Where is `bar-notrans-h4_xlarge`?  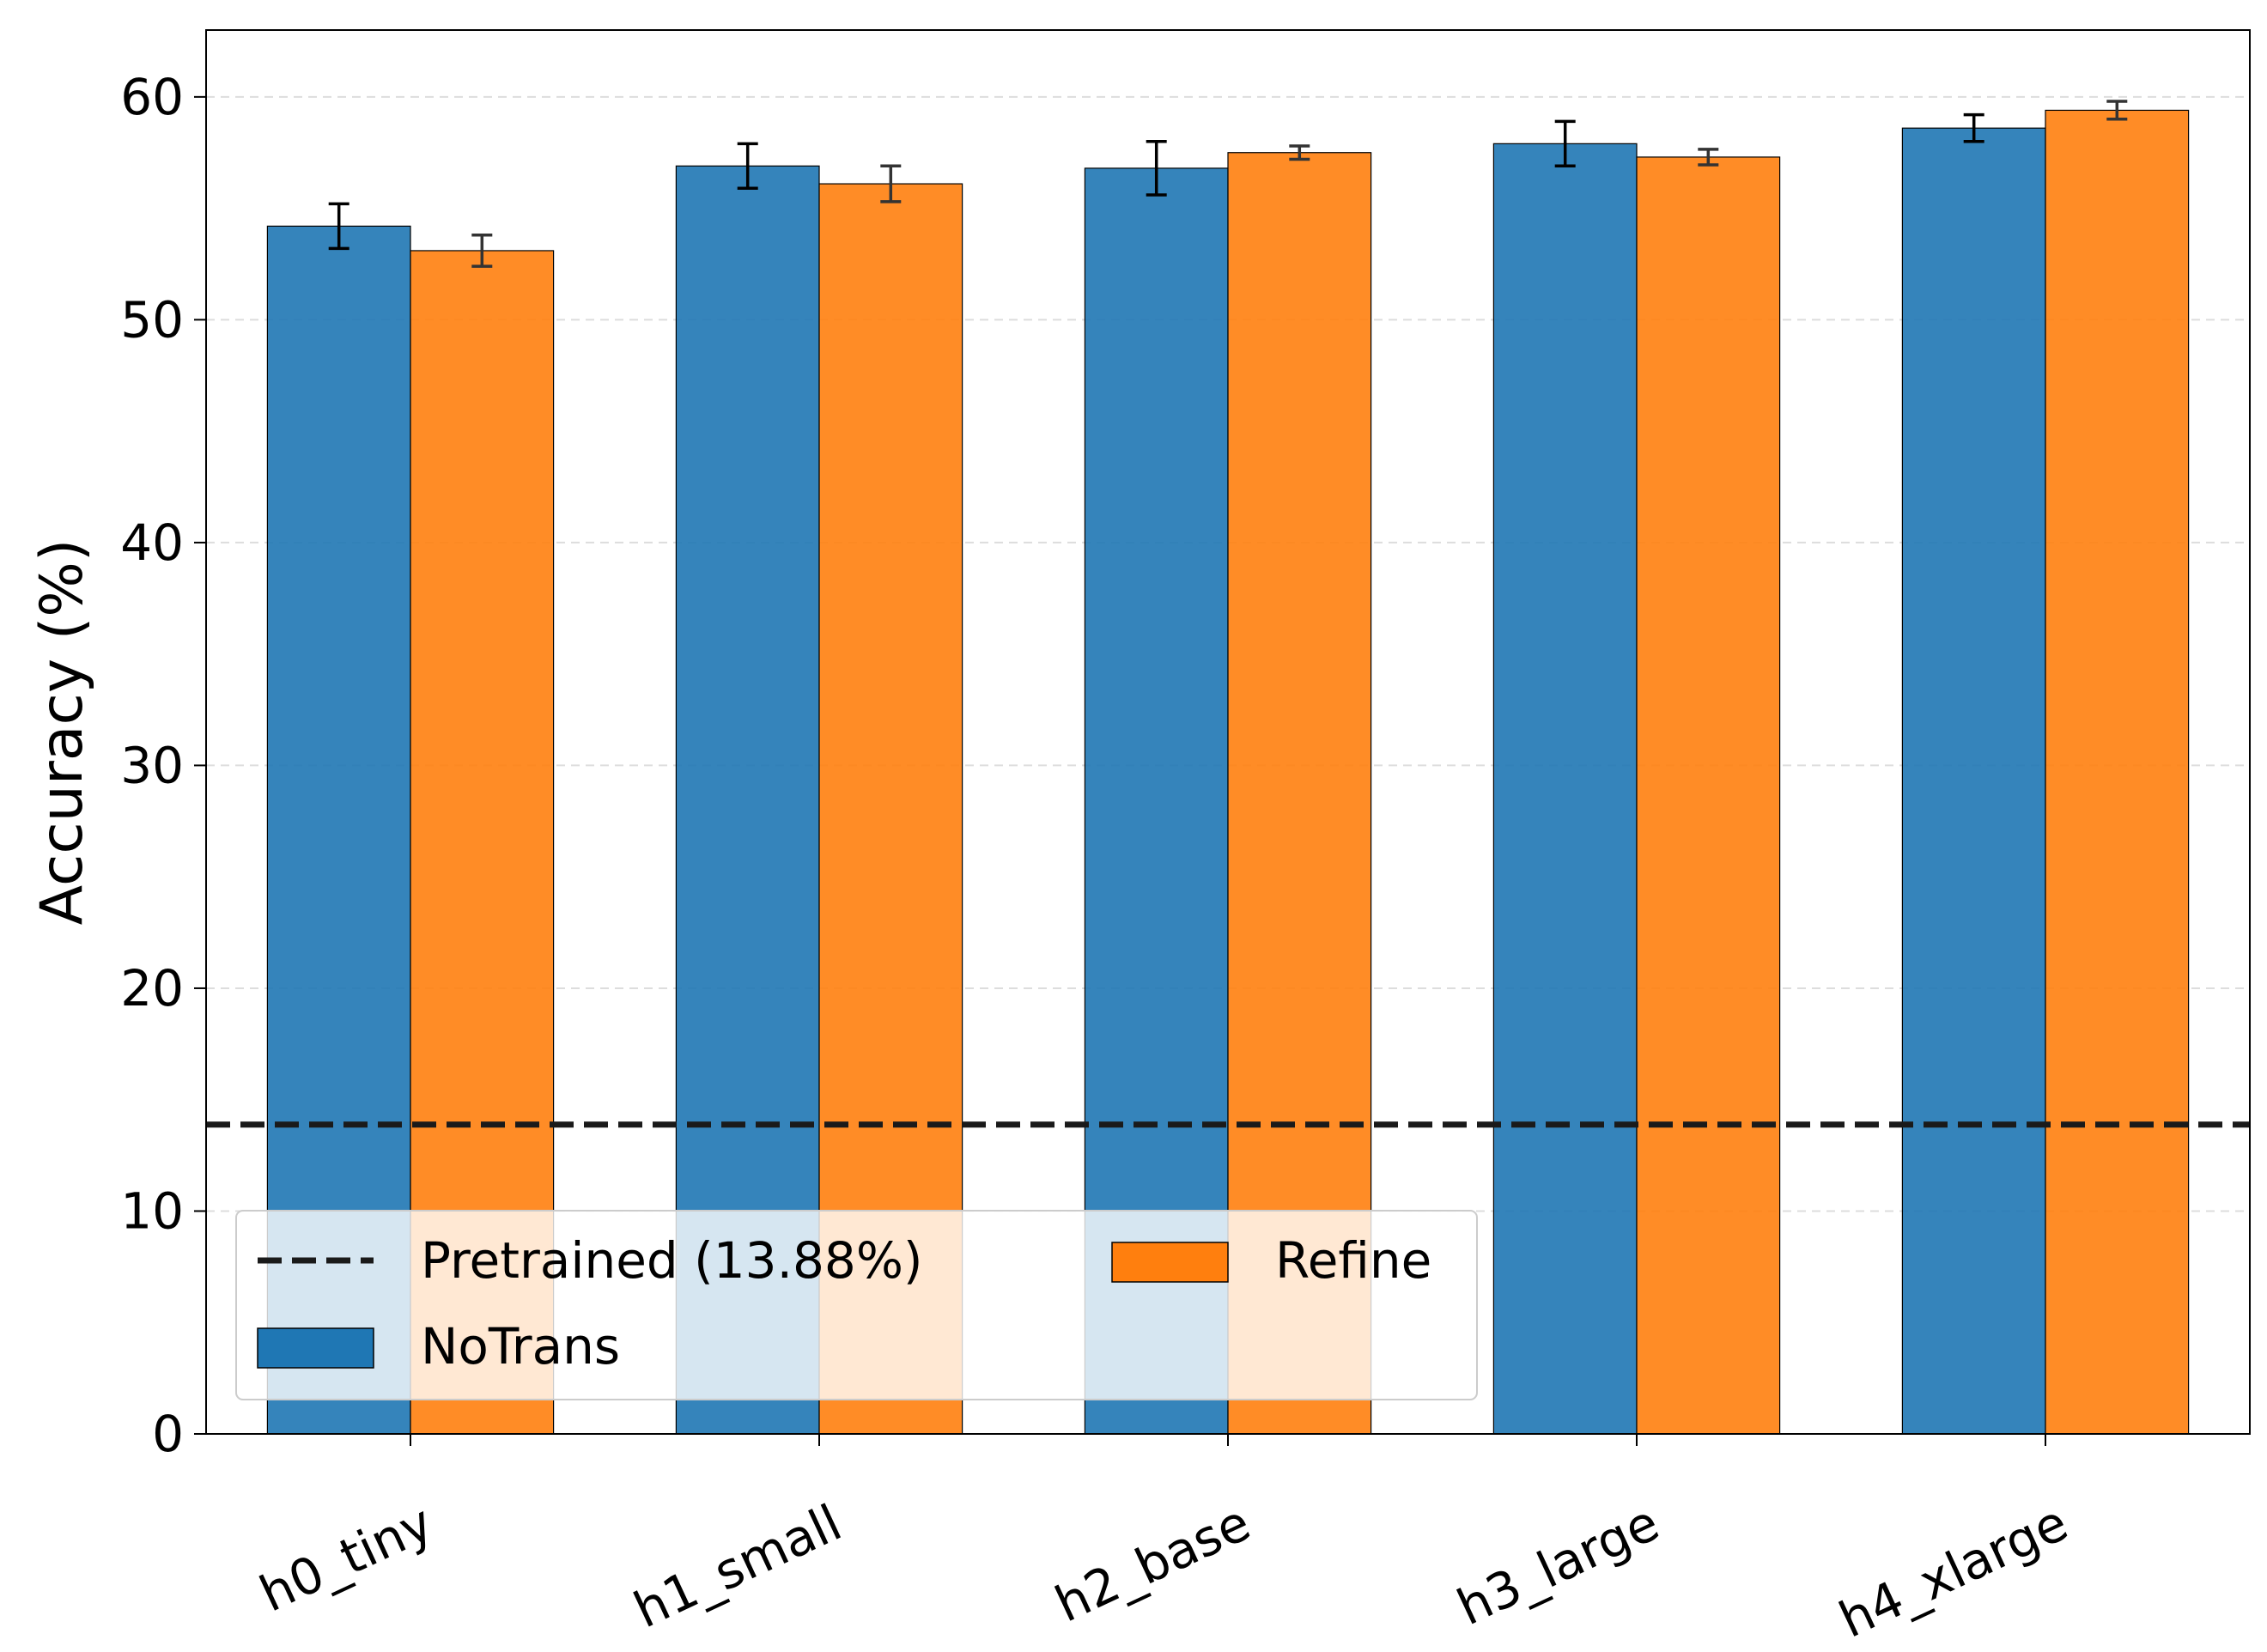 bar-notrans-h4_xlarge is located at coordinates (1973, 781).